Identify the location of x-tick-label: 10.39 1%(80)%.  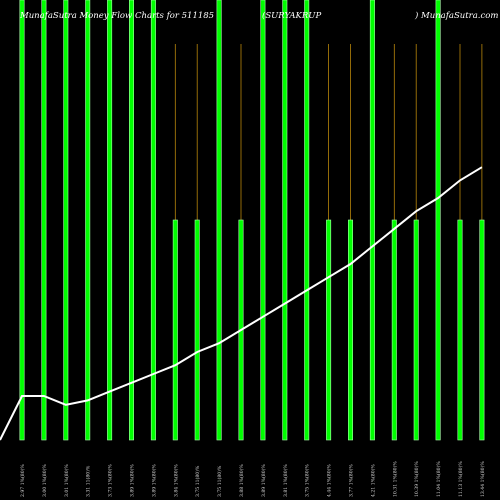
(416, 479).